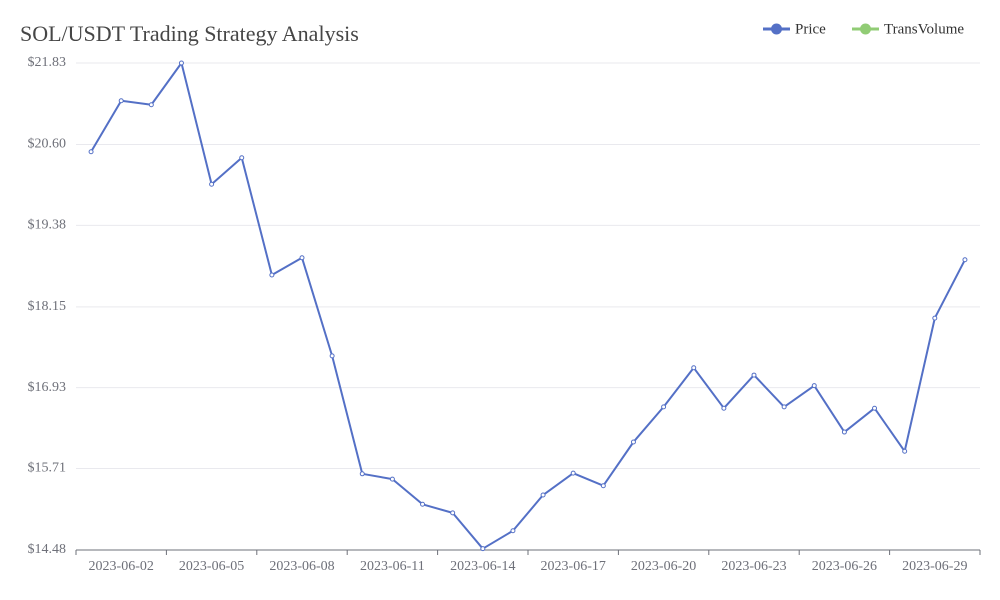  I want to click on x-tick-label: 2023-06-17, so click(573, 566).